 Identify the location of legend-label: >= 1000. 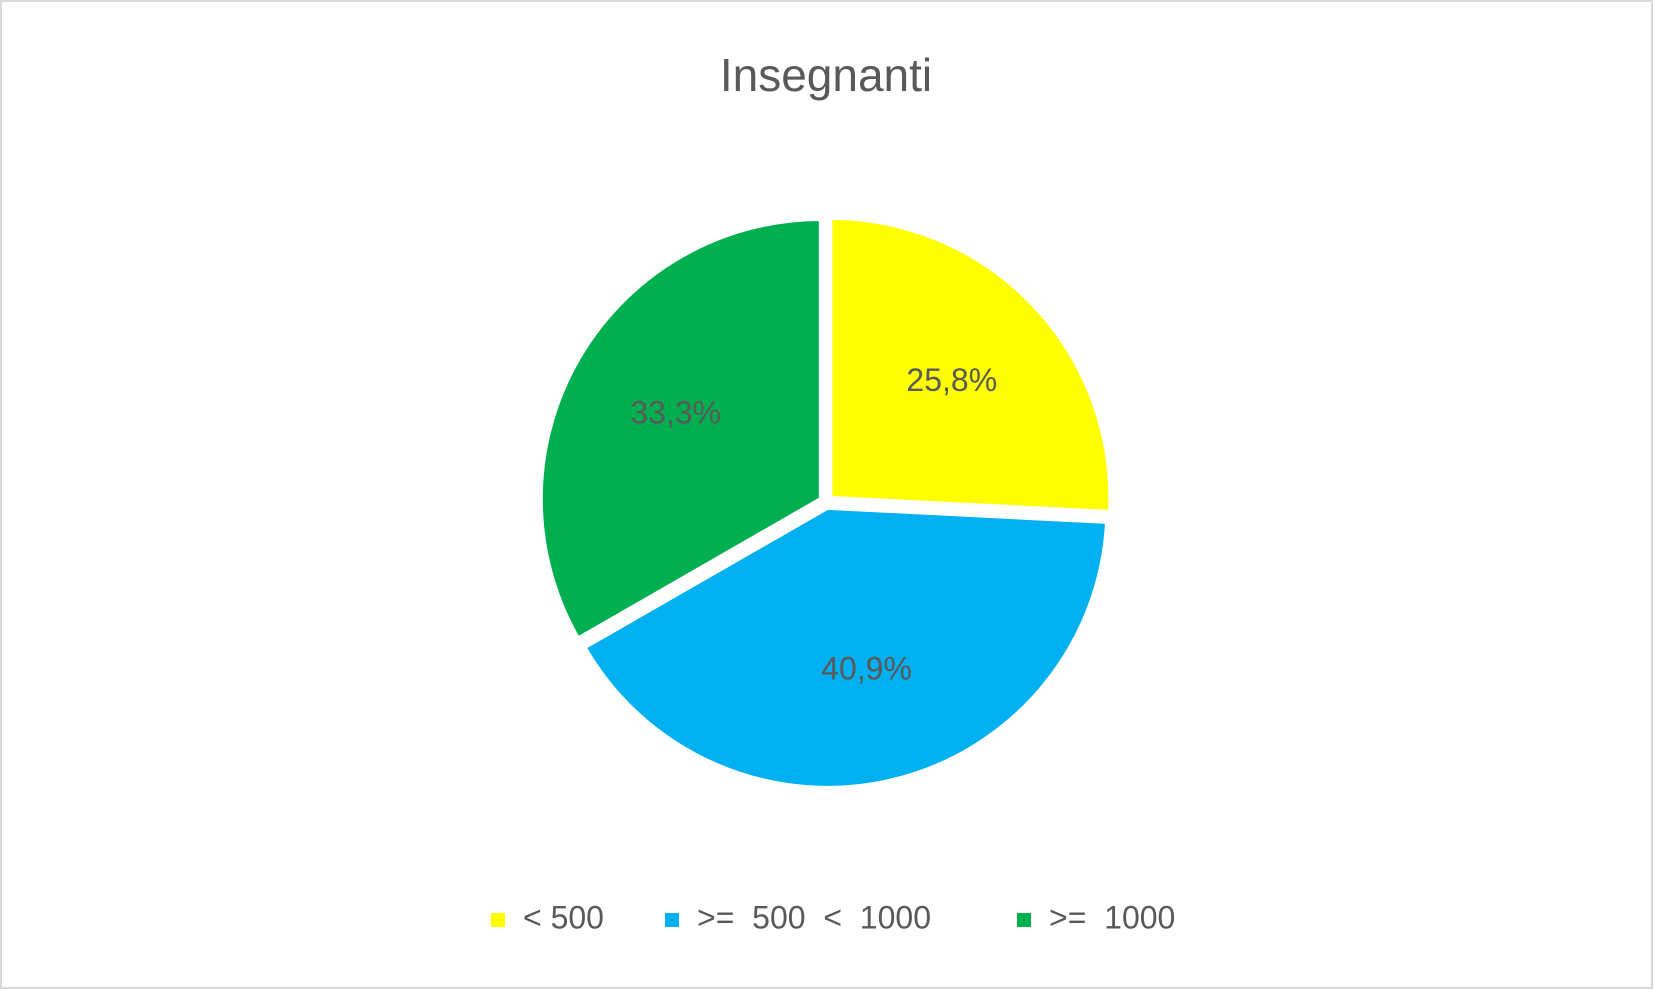
(1112, 917).